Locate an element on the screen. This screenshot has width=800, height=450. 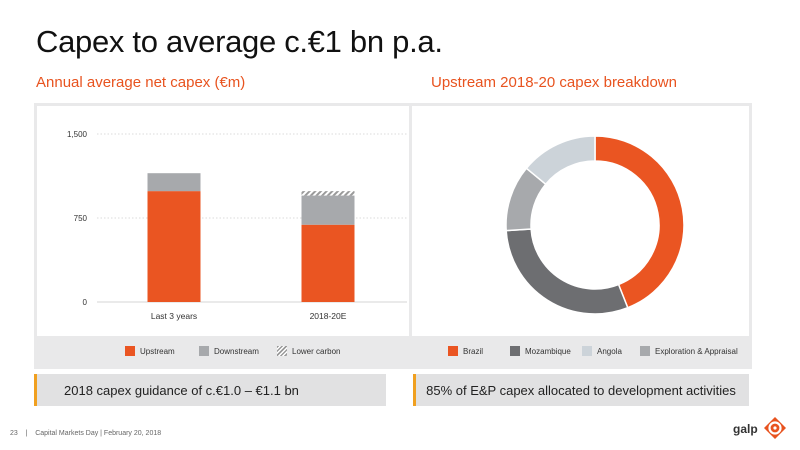
legend-item-upstream: Upstream is located at coordinates (150, 351).